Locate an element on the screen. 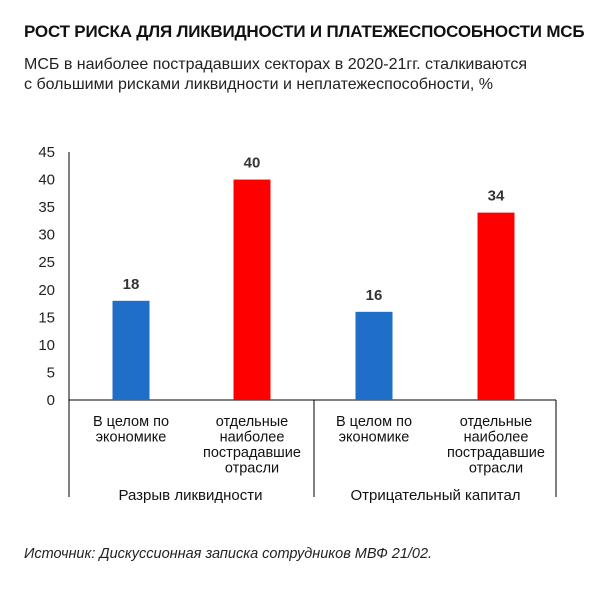 The width and height of the screenshot is (600, 602). category-label-g1-b1-line1: В целом по is located at coordinates (131, 422).